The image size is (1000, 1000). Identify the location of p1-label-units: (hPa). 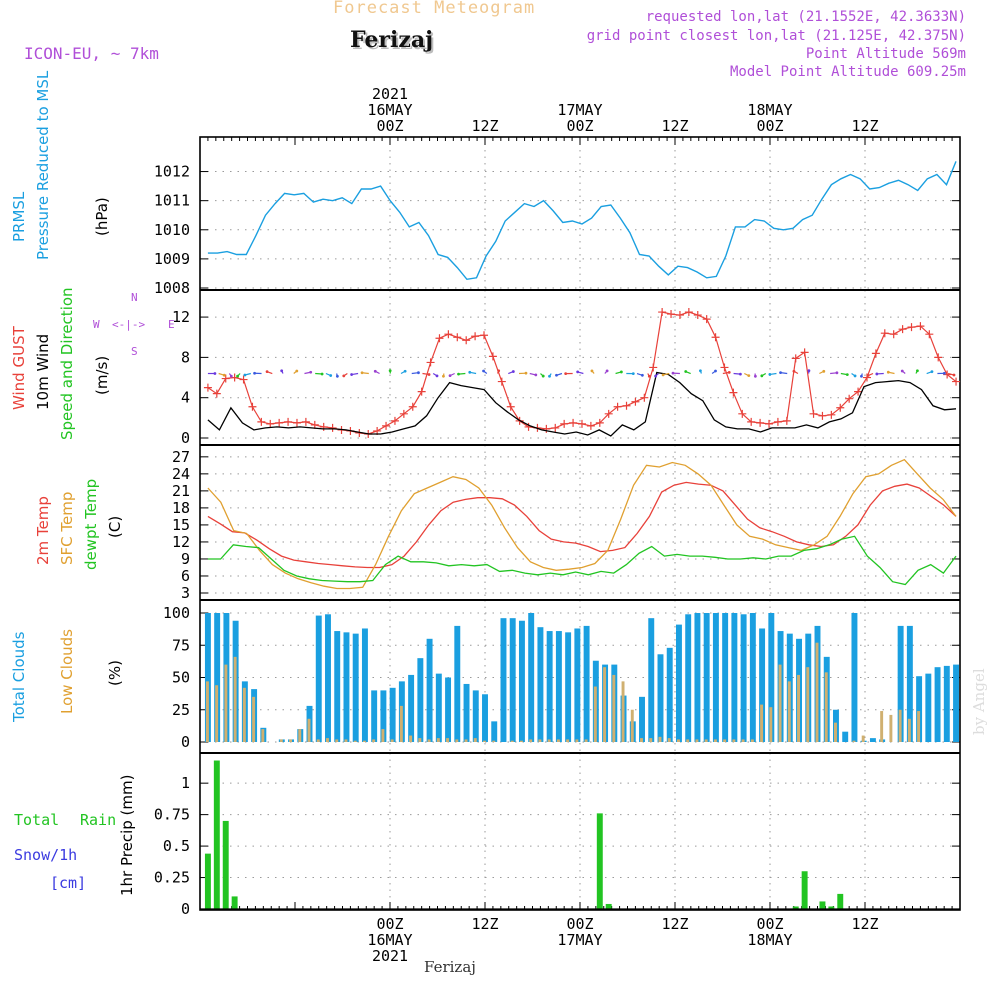
(102, 216).